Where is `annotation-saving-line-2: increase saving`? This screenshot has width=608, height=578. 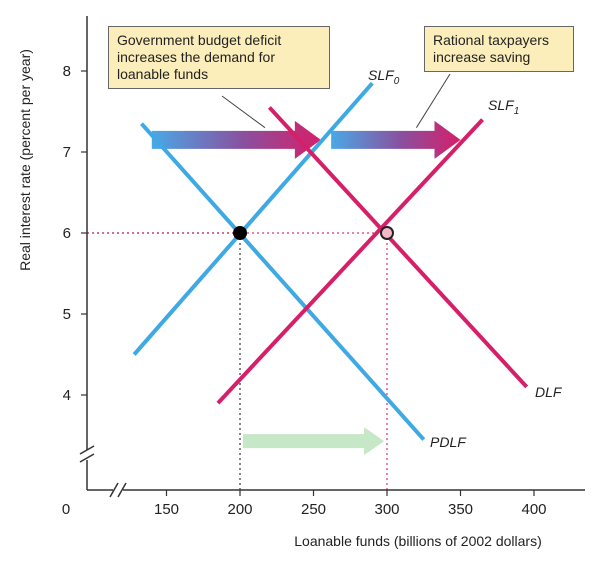 annotation-saving-line-2: increase saving is located at coordinates (482, 57).